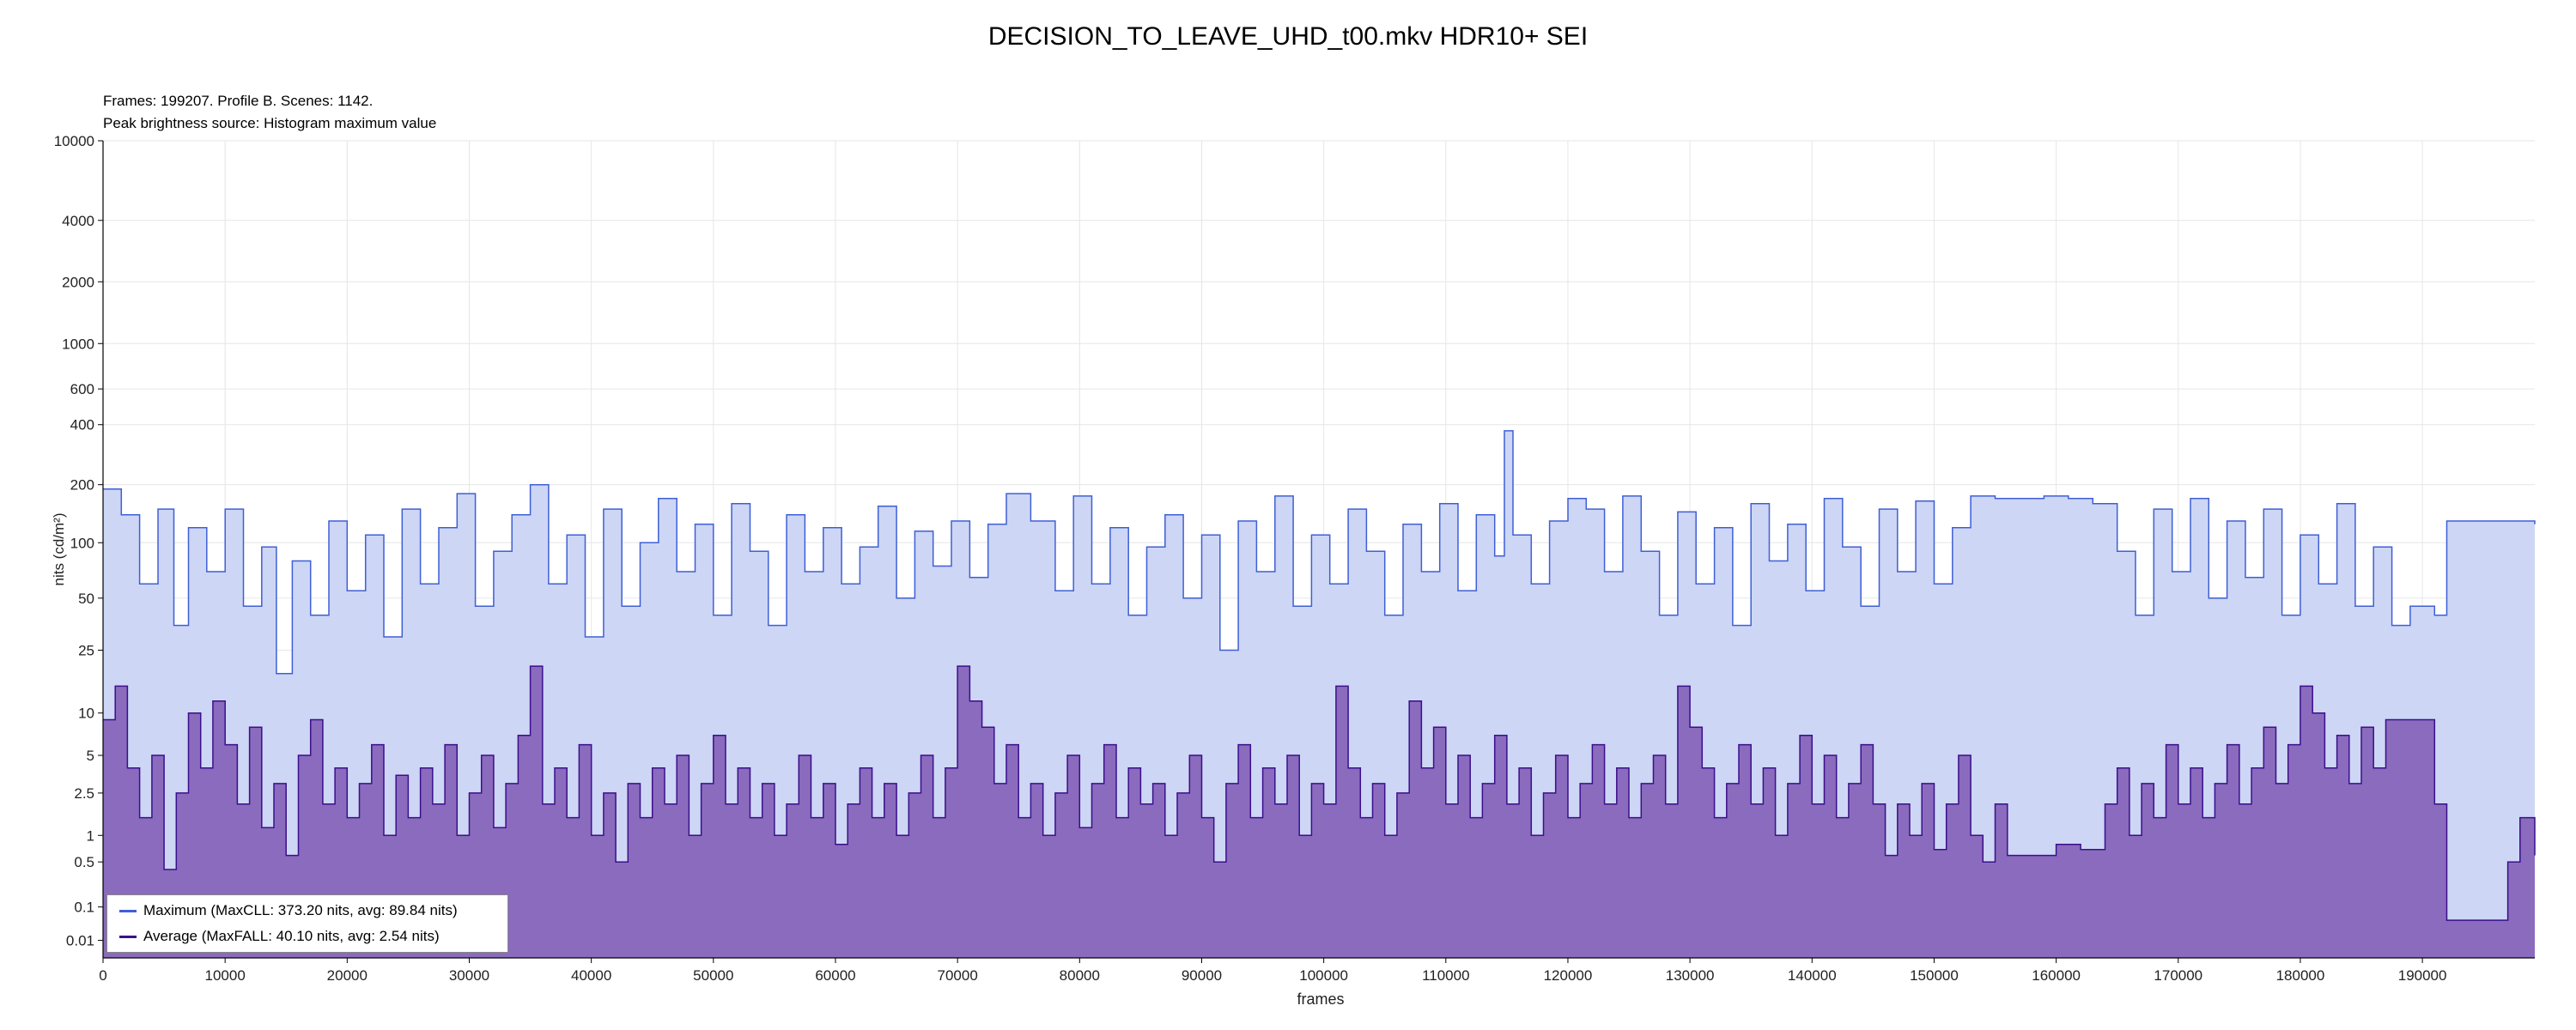 The height and width of the screenshot is (1030, 2576). Describe the element at coordinates (86, 651) in the screenshot. I see `y-tick-label: 25` at that location.